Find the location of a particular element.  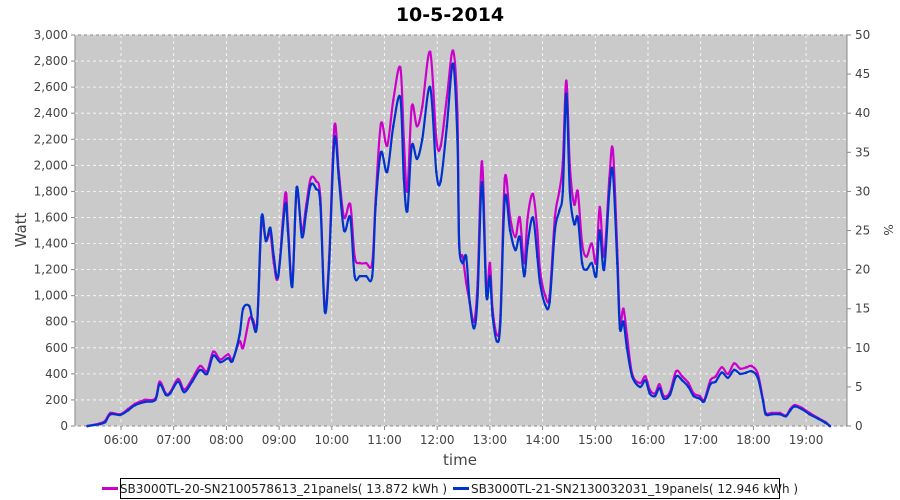

y2-tick-label: 45 is located at coordinates (862, 74).